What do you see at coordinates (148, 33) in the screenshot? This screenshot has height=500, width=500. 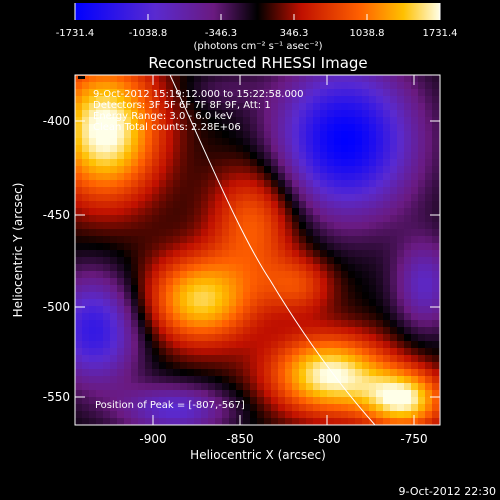 I see `colorbar-tick-label: -1038.8` at bounding box center [148, 33].